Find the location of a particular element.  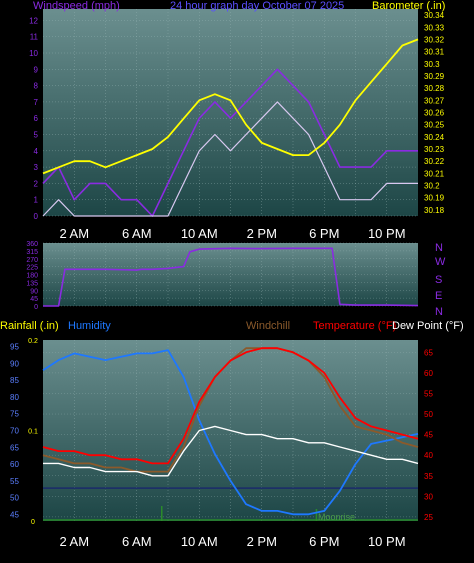

wind-tick-label: 5 is located at coordinates (36, 135).